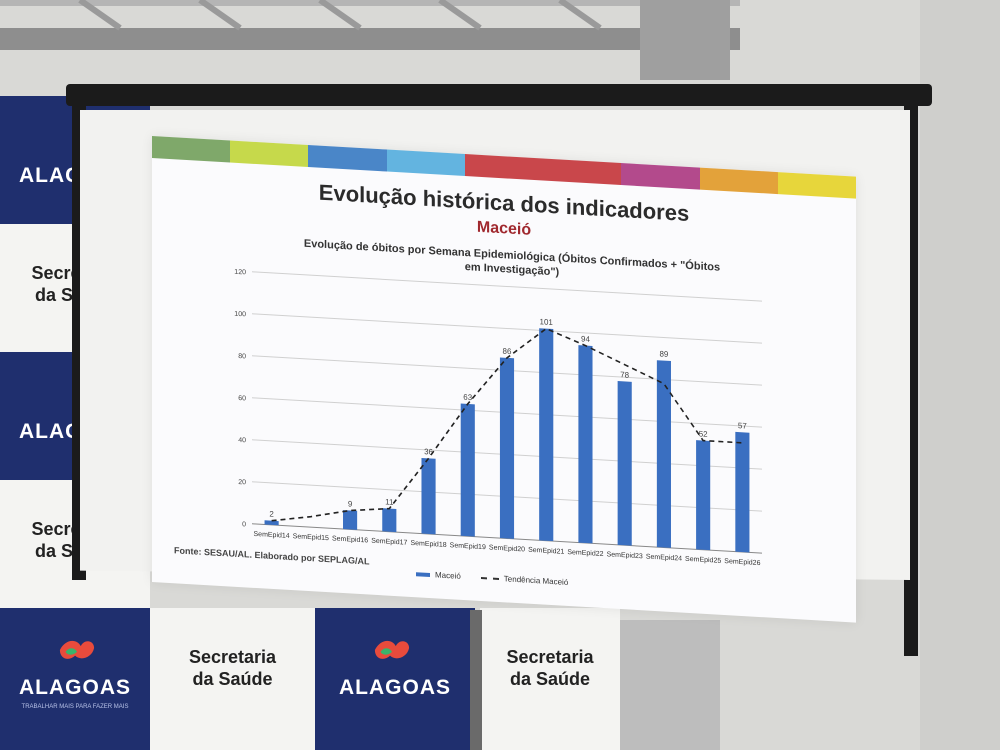  What do you see at coordinates (670, 685) in the screenshot?
I see `truss-leg` at bounding box center [670, 685].